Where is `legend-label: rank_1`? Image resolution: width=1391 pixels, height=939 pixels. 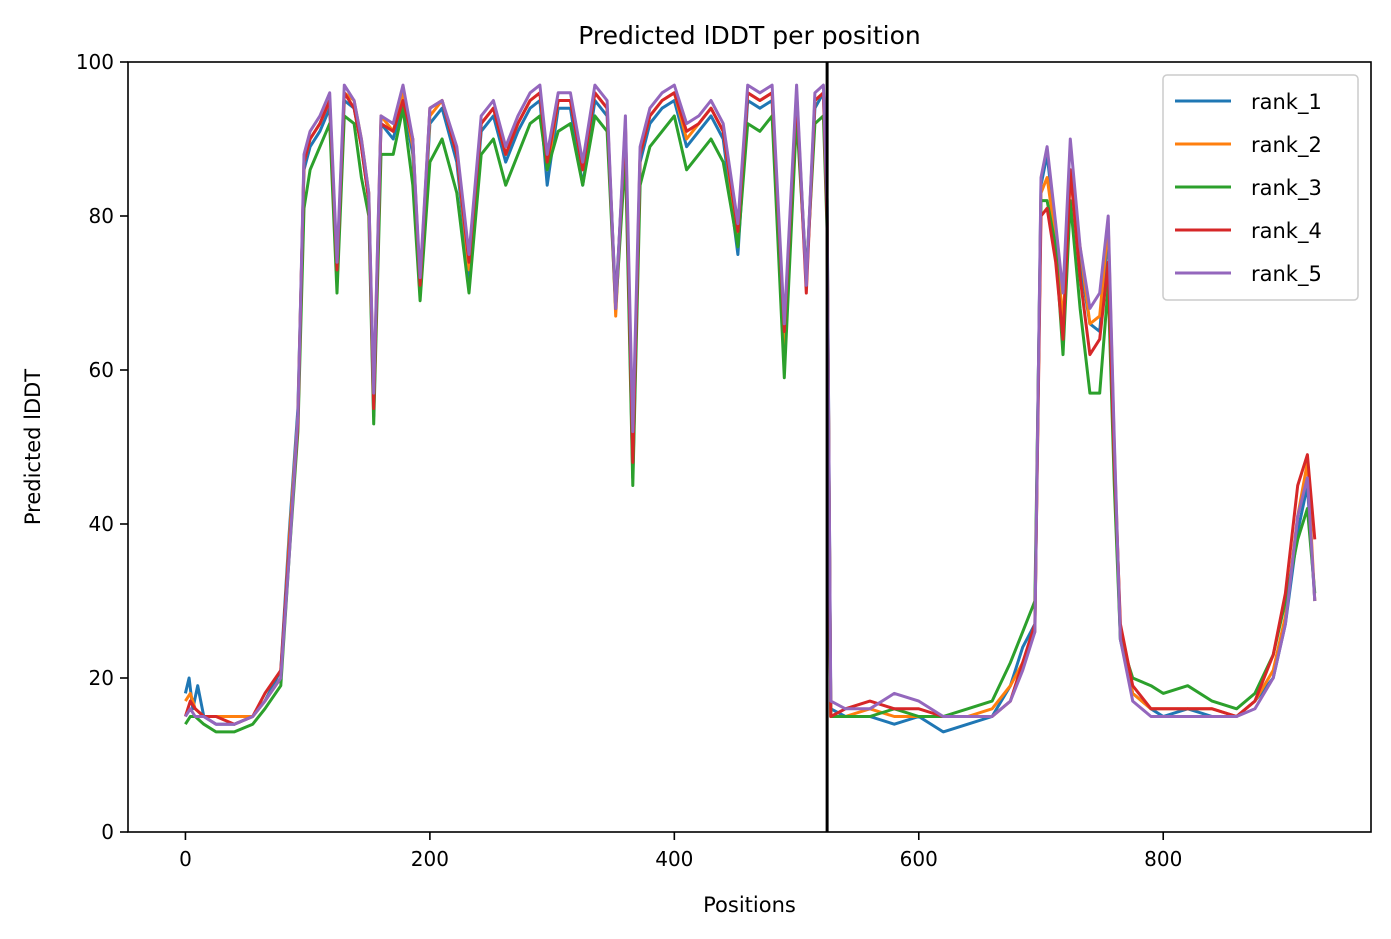
legend-label: rank_1 is located at coordinates (1286, 102).